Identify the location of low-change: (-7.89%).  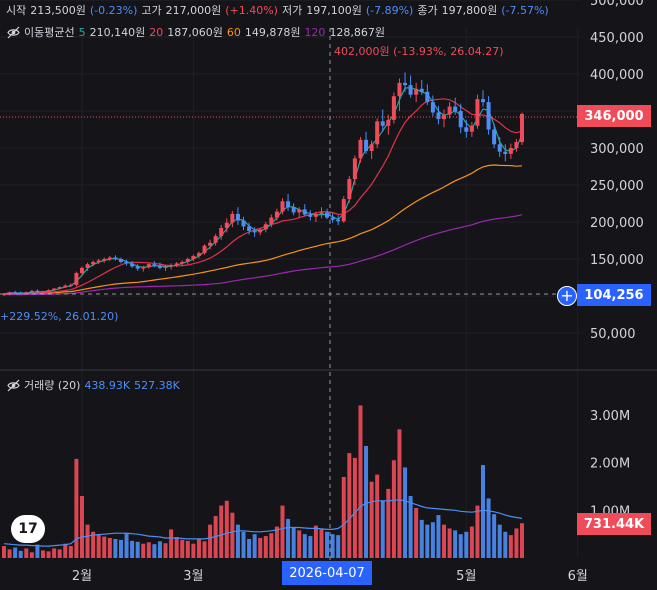
(389, 10).